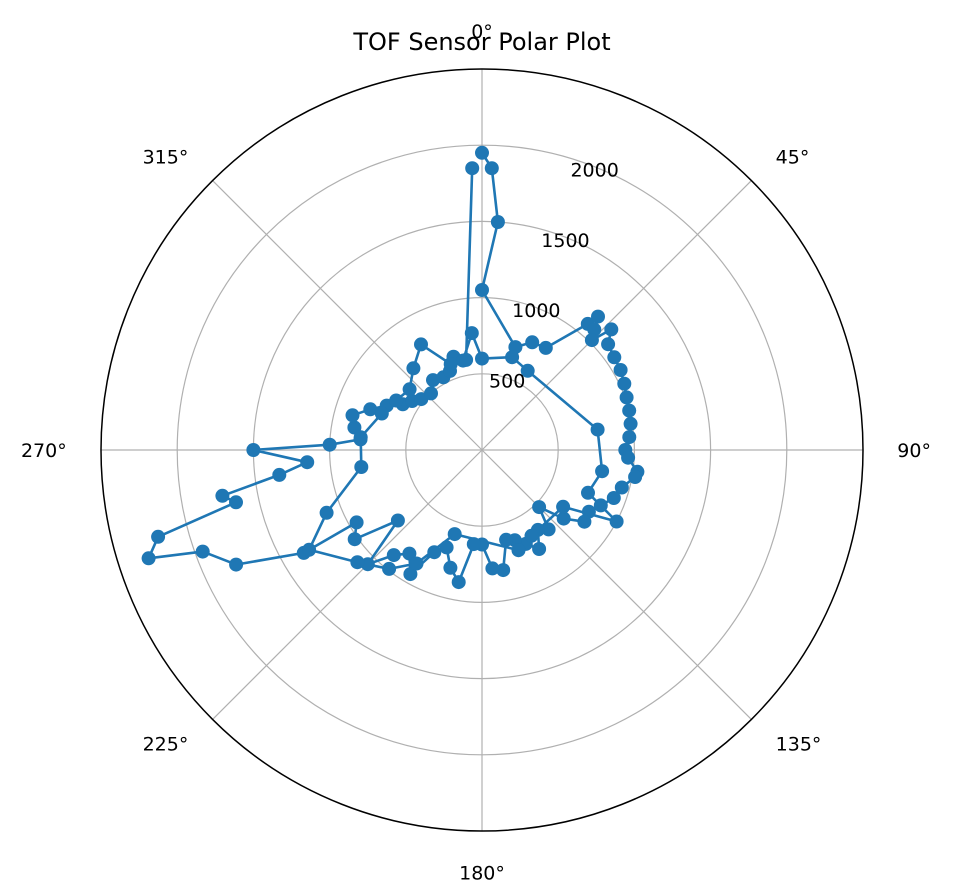 Image resolution: width=972 pixels, height=882 pixels. What do you see at coordinates (166, 745) in the screenshot?
I see `theta-tick-label-5: 225°` at bounding box center [166, 745].